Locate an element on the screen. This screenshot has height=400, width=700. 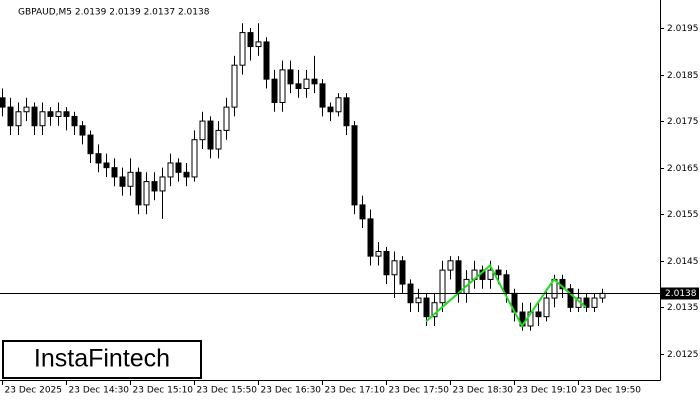
y-tick-label: 2.0185 is located at coordinates (683, 76).